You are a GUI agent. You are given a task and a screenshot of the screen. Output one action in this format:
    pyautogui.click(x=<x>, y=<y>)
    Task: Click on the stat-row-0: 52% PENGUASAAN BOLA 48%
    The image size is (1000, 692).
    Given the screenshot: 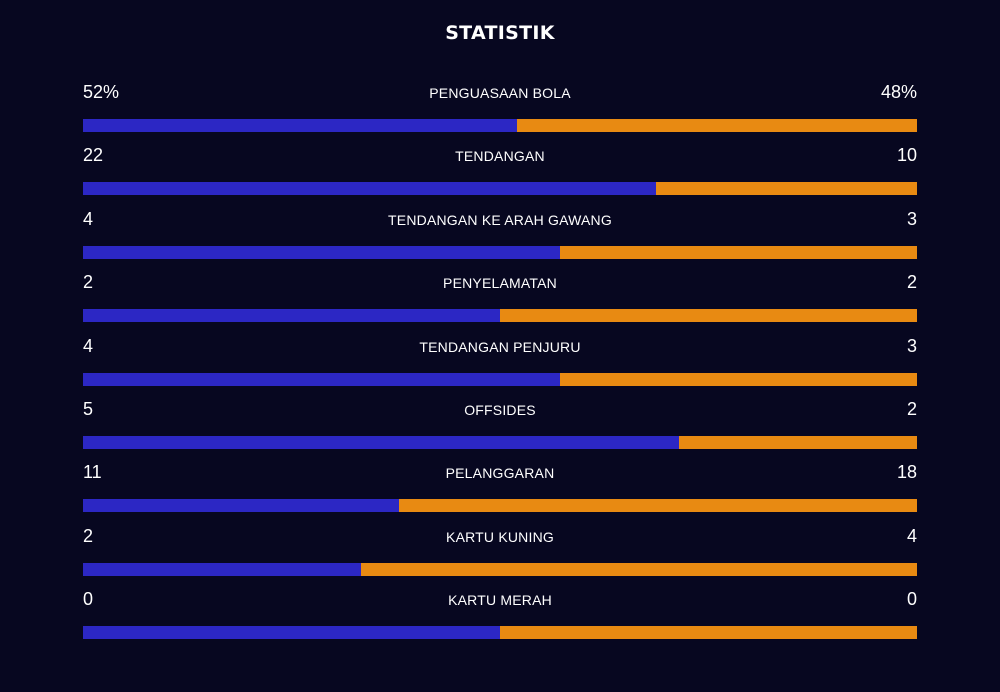 What is the action you would take?
    pyautogui.click(x=500, y=112)
    